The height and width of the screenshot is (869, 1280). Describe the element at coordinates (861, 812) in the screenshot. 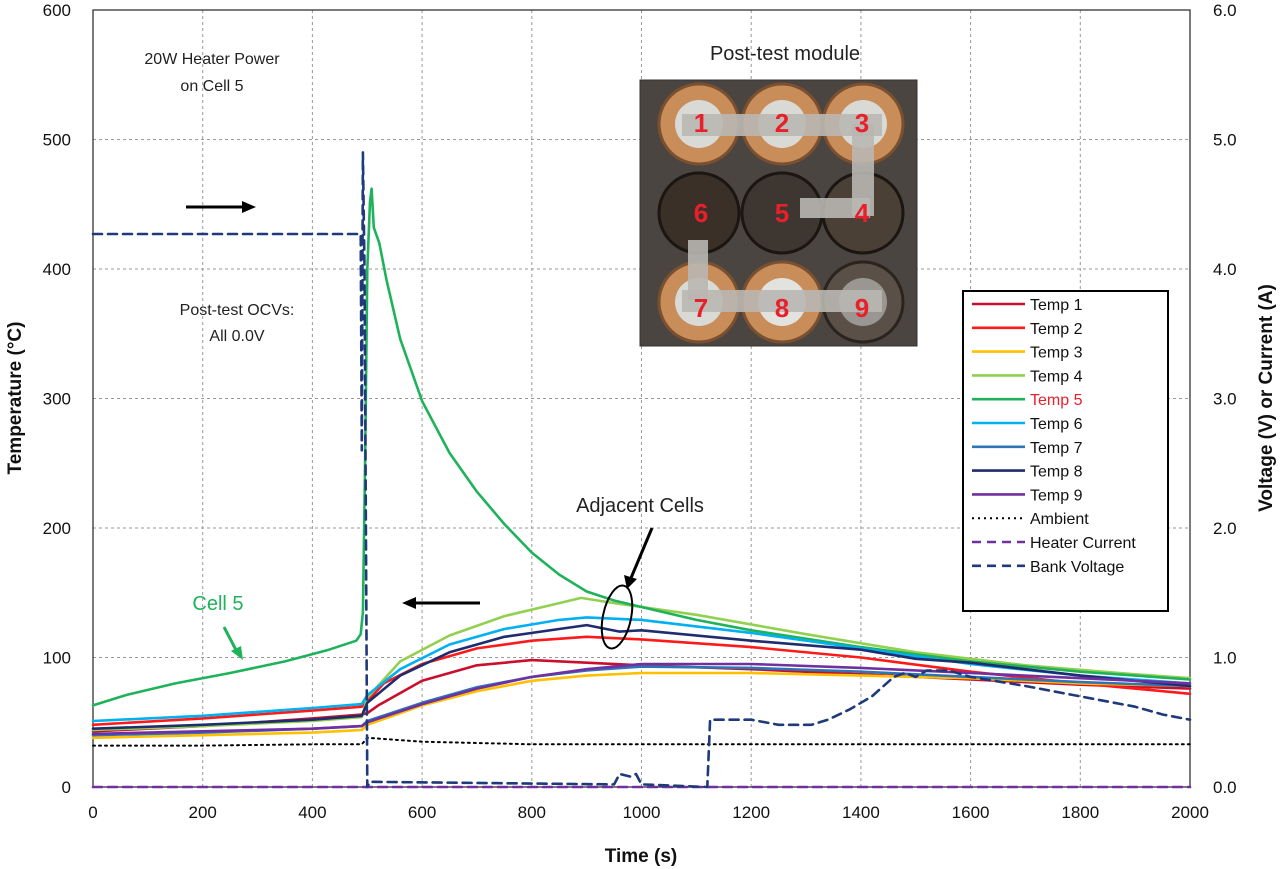

I see `x-tick-label: 1400` at that location.